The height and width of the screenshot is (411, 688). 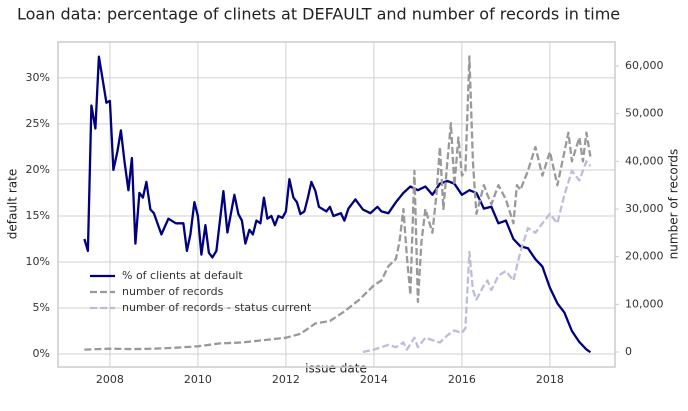 What do you see at coordinates (110, 379) in the screenshot?
I see `x-tick-label: 2008` at bounding box center [110, 379].